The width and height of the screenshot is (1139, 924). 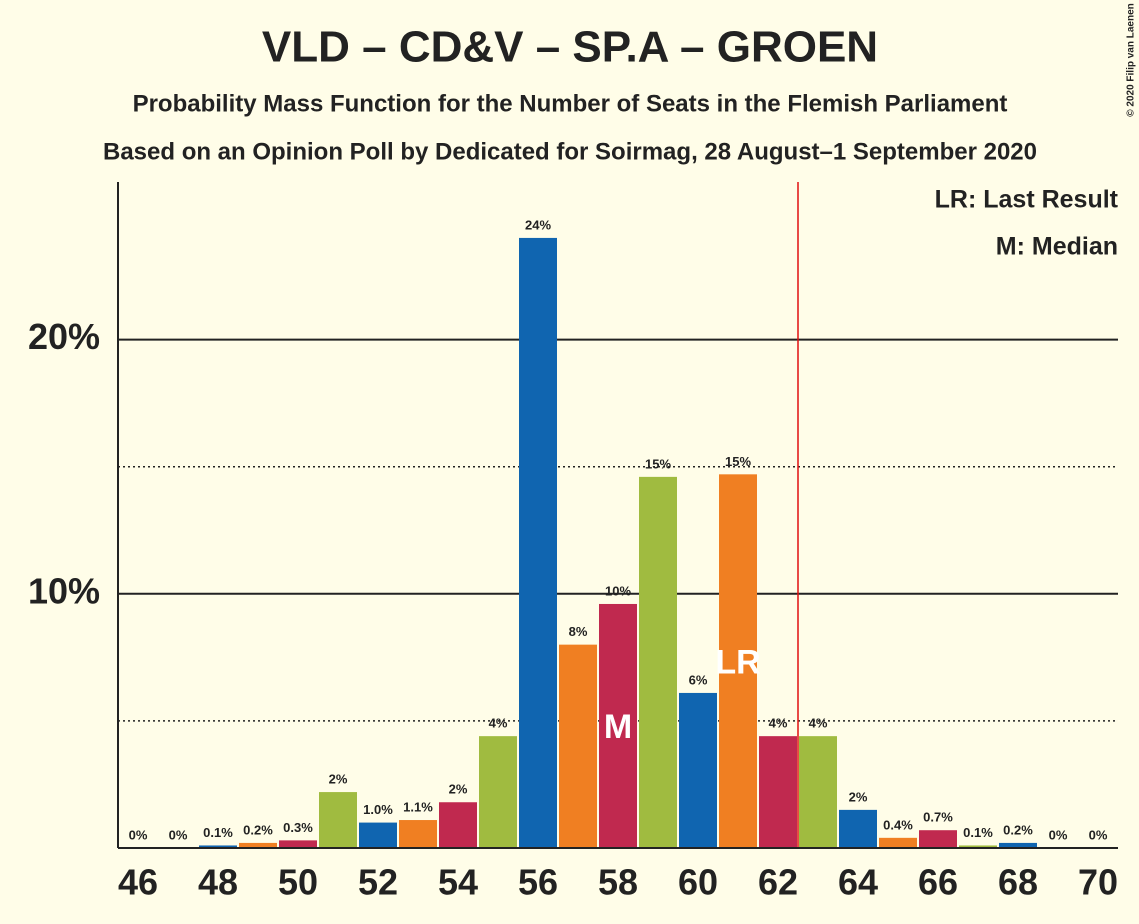 I want to click on x-tick-label: 58, so click(x=618, y=882).